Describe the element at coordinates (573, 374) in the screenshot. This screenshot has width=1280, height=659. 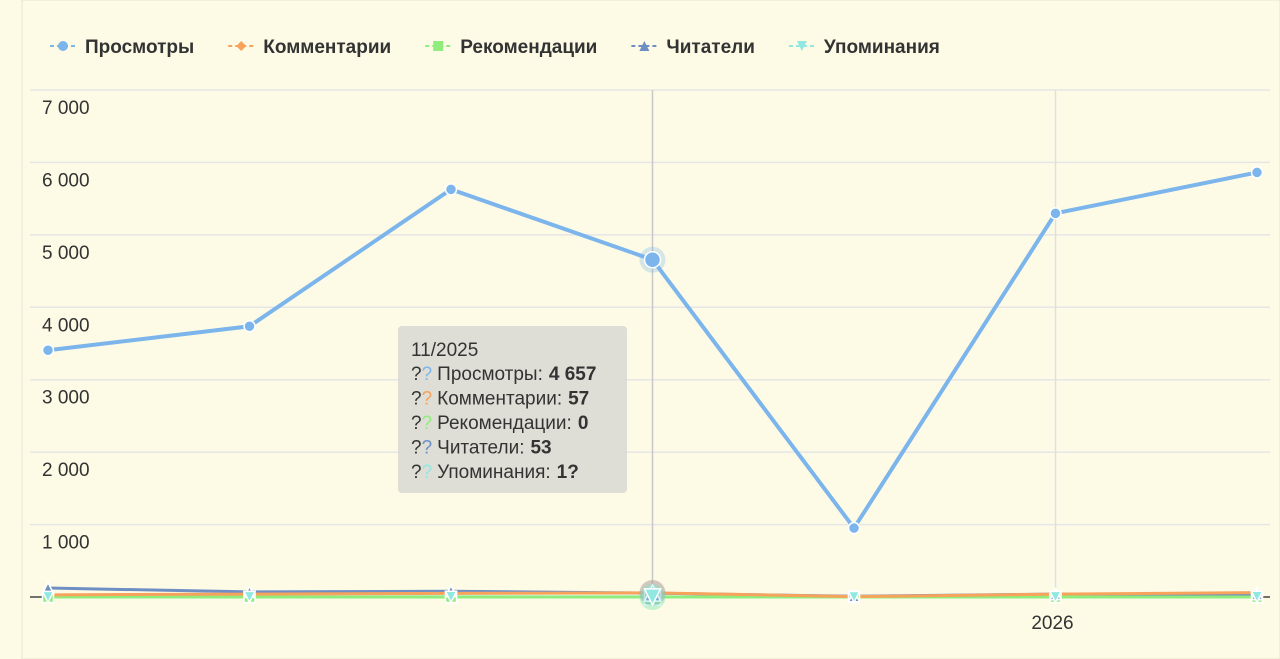
I see `tooltip-value: 4 657` at that location.